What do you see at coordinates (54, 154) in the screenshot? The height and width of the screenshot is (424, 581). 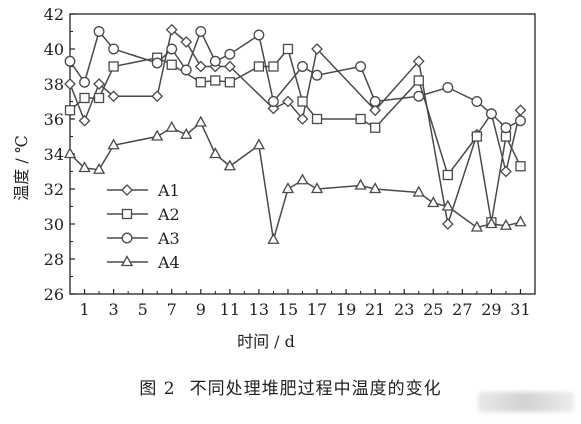 I see `y-tick-label: 34` at bounding box center [54, 154].